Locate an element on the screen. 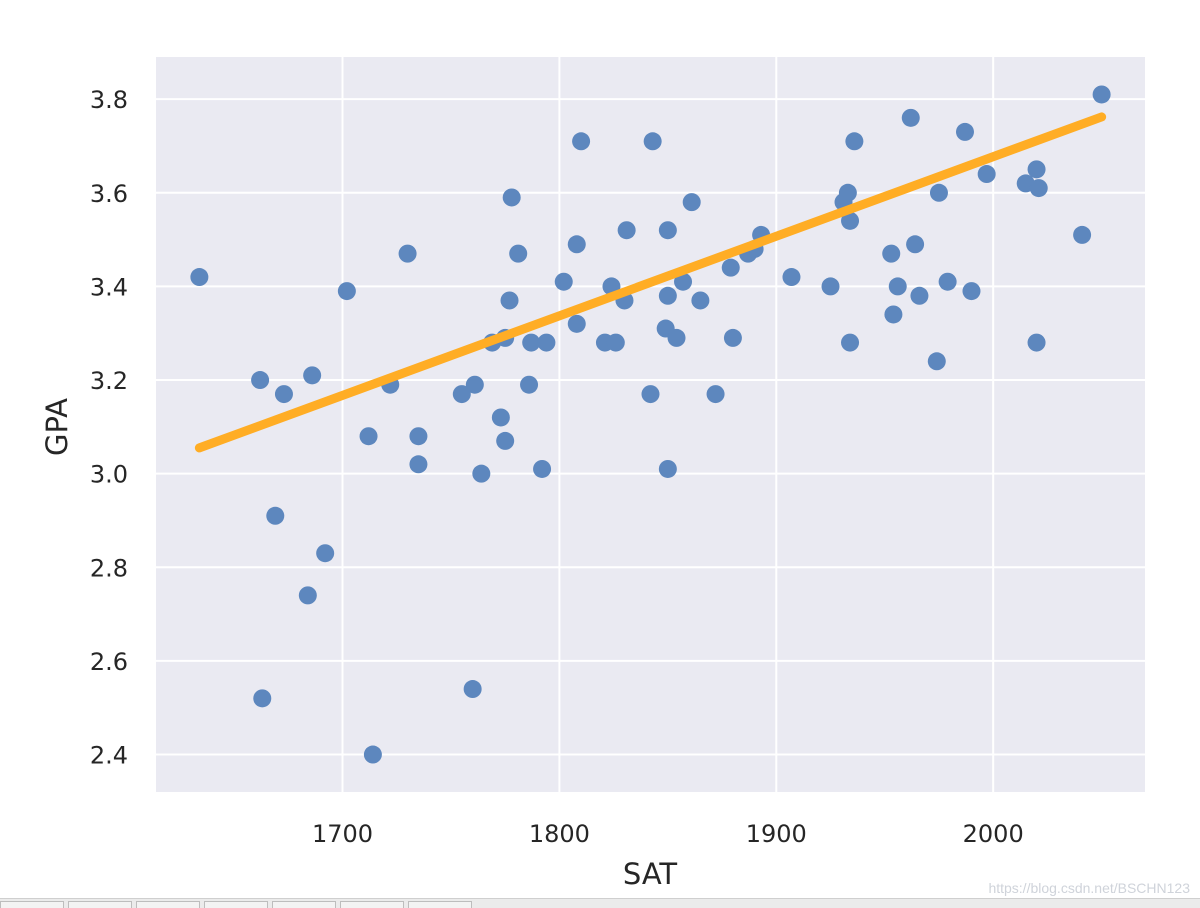 This screenshot has width=1200, height=908. x-tick-label: 1800 is located at coordinates (559, 834).